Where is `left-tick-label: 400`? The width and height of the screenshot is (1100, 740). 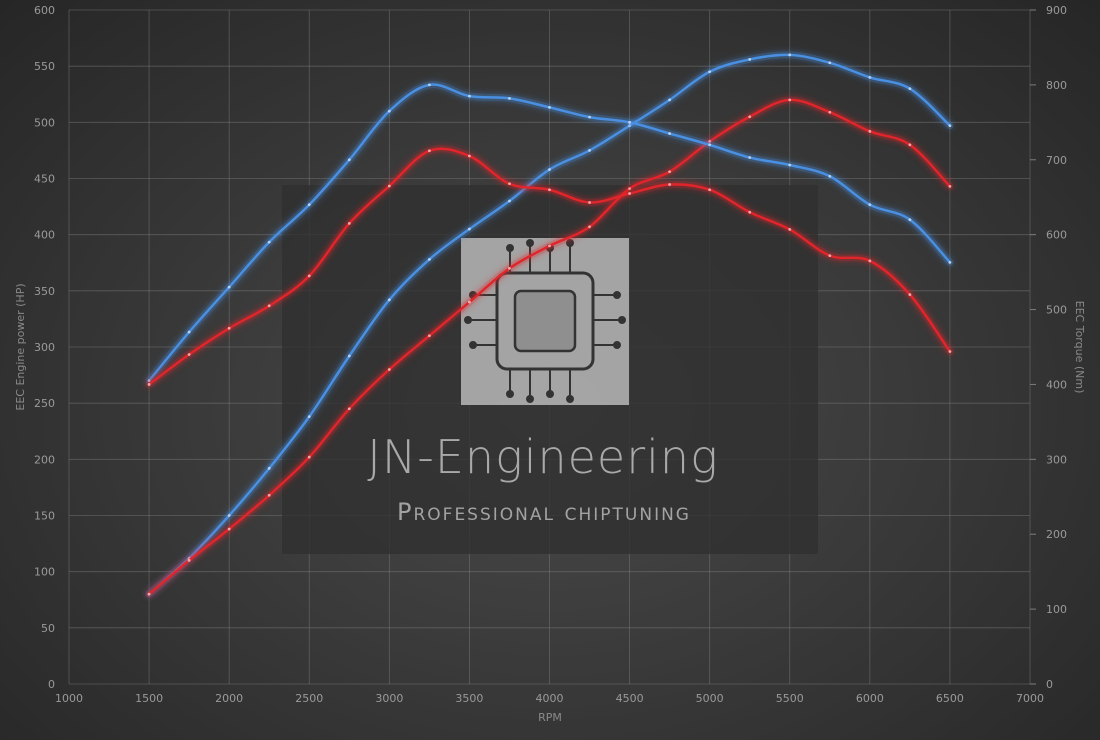
left-tick-label: 400 is located at coordinates (44, 235).